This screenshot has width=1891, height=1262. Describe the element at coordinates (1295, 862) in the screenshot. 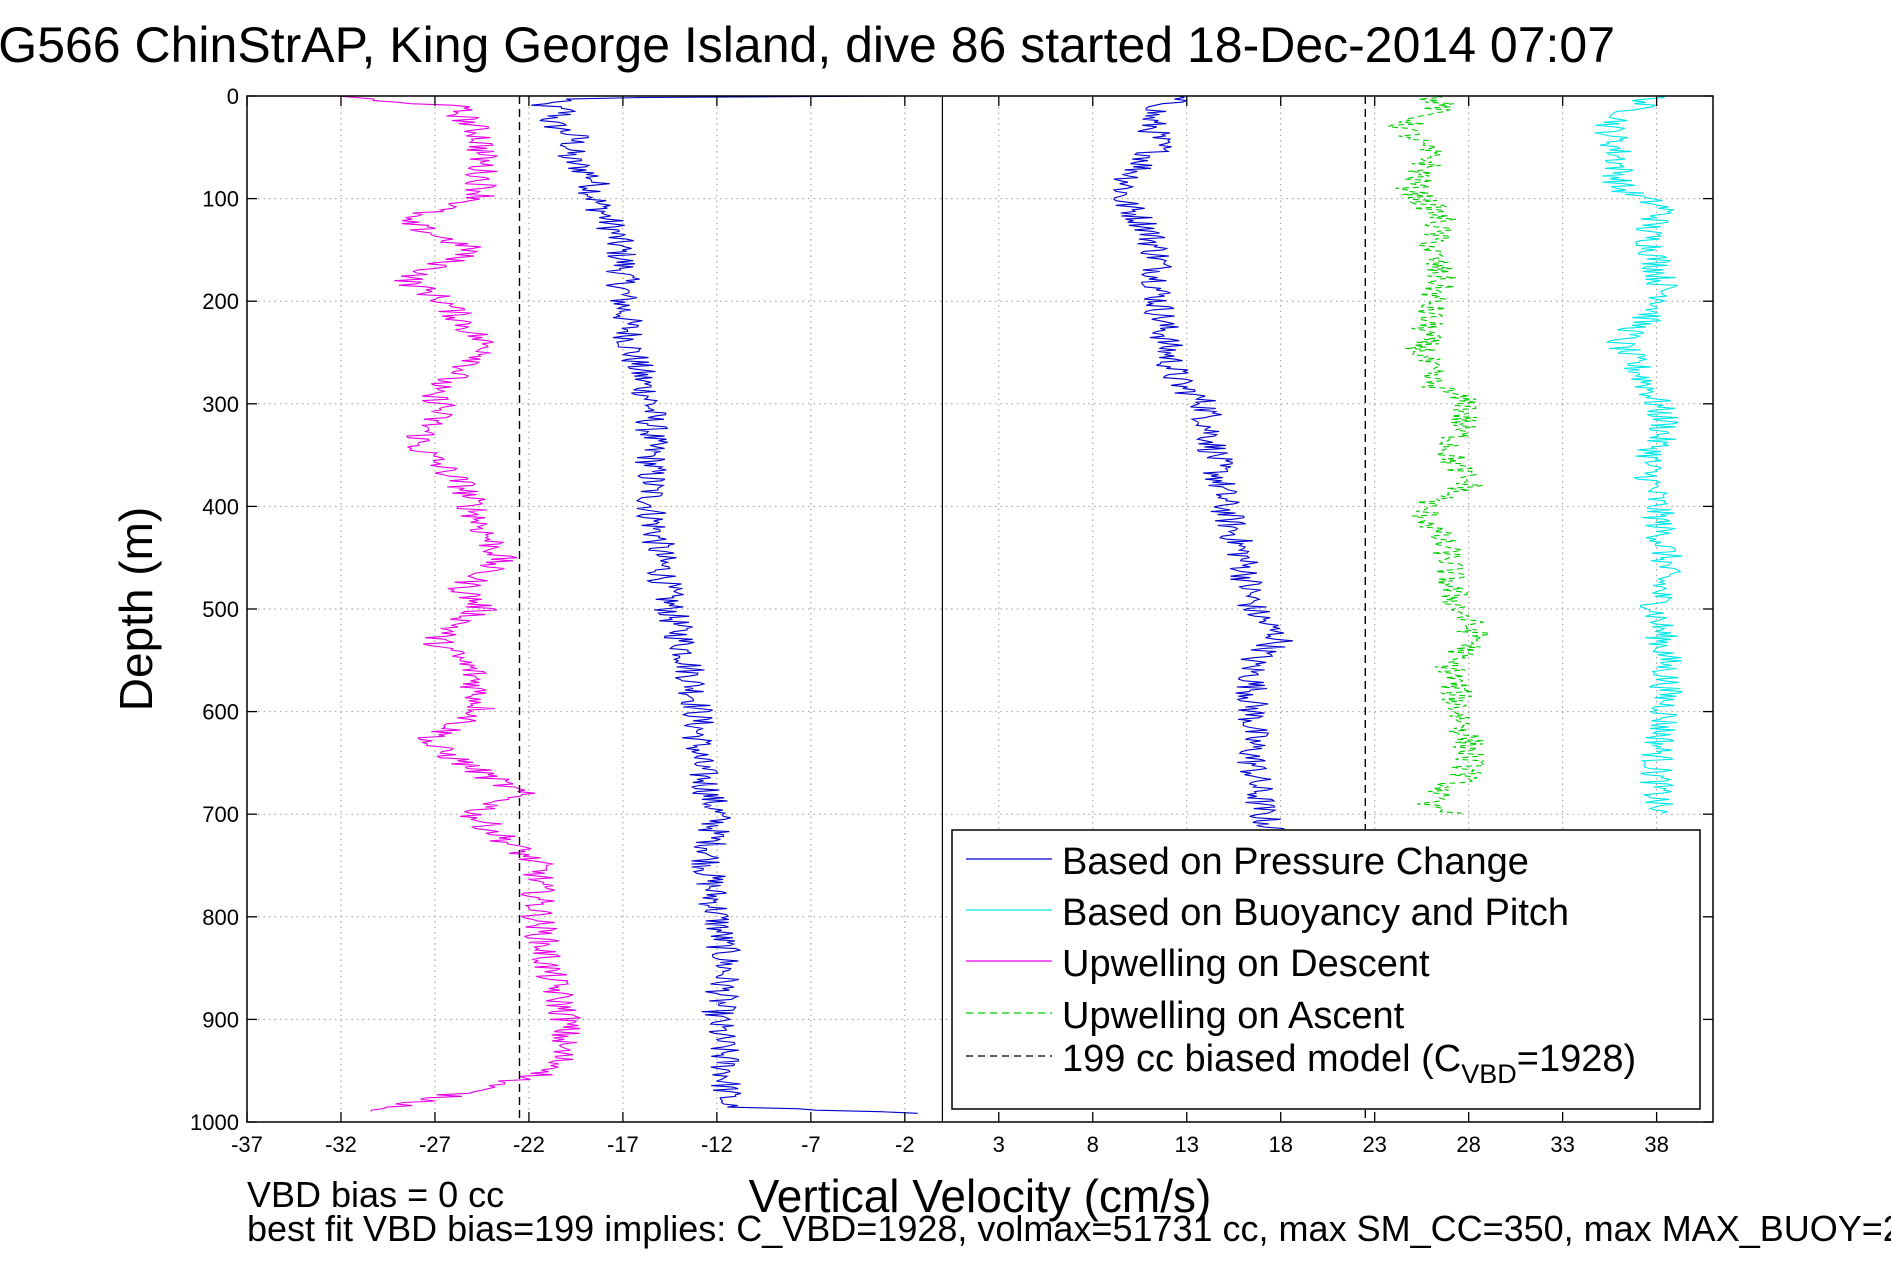

I see `legend-label: Based on Pressure Change` at that location.